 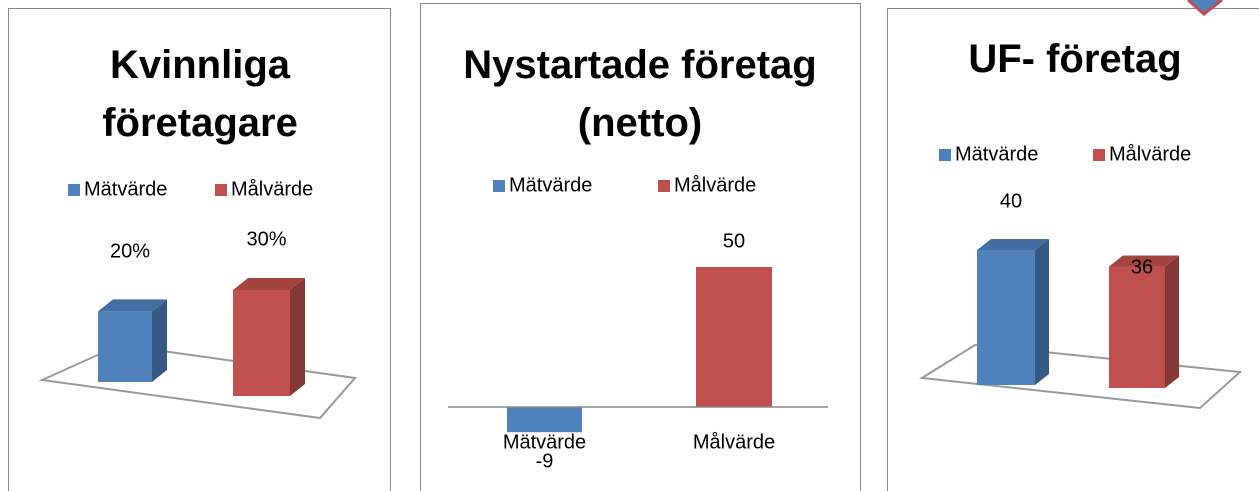 What do you see at coordinates (734, 241) in the screenshot?
I see `data-label: 50` at bounding box center [734, 241].